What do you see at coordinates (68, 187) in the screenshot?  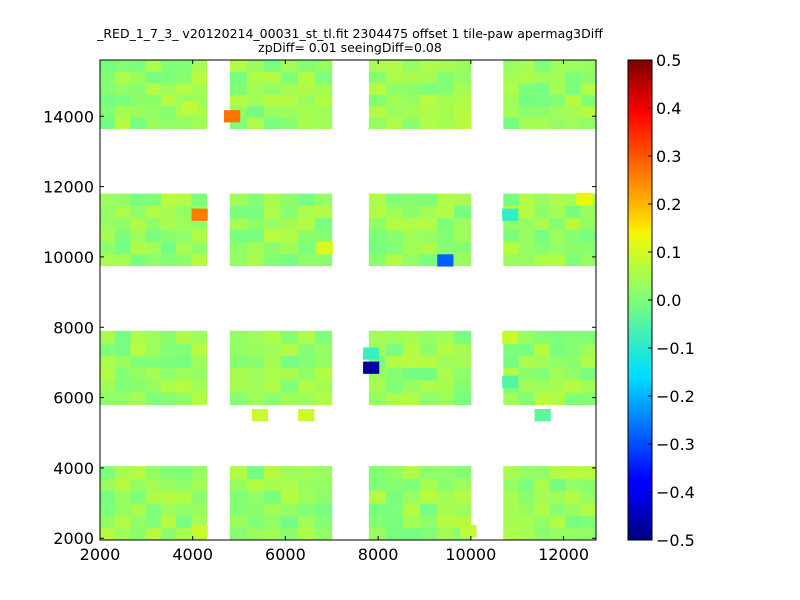 I see `y-tick-label: 12000` at bounding box center [68, 187].